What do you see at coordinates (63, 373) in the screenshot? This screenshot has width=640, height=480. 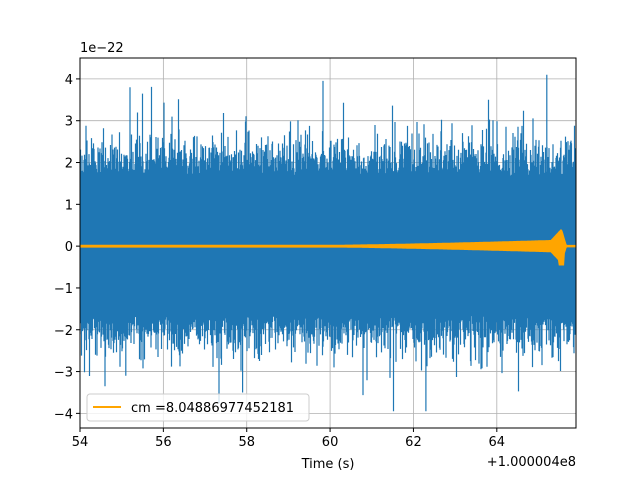 I see `y-tick-label: −3` at bounding box center [63, 373].